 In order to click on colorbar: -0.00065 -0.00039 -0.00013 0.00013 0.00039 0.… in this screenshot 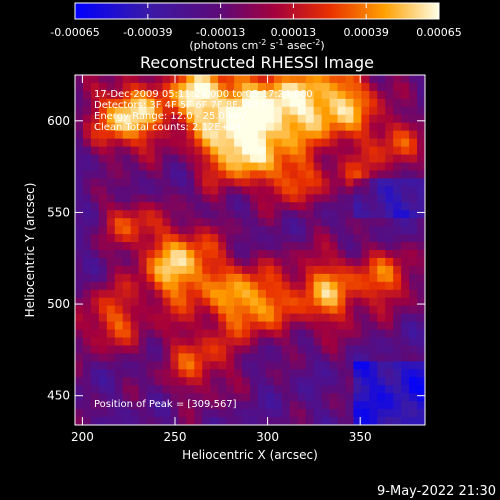, I will do `click(256, 27)`.